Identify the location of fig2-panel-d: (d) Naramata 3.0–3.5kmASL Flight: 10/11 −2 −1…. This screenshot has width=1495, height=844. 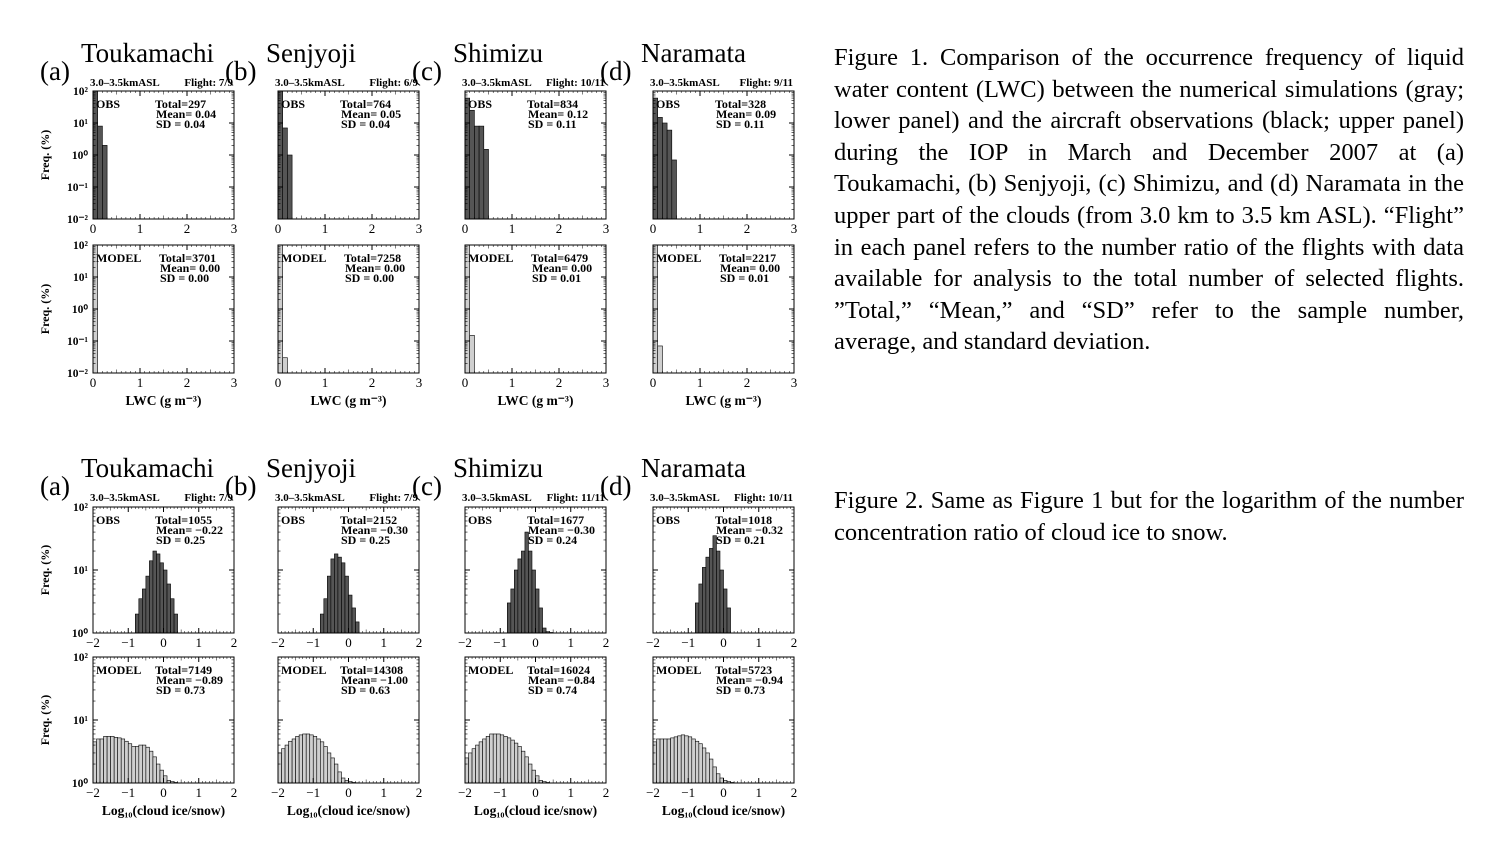
(698, 635).